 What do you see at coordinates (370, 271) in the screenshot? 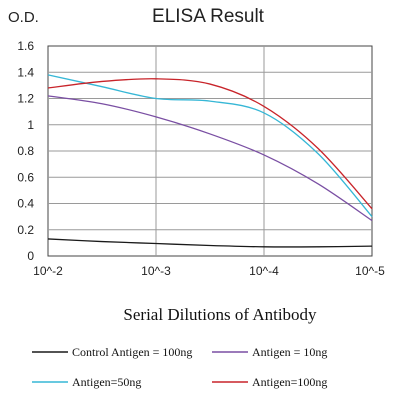
I see `x-tick-label: 10^-5` at bounding box center [370, 271].